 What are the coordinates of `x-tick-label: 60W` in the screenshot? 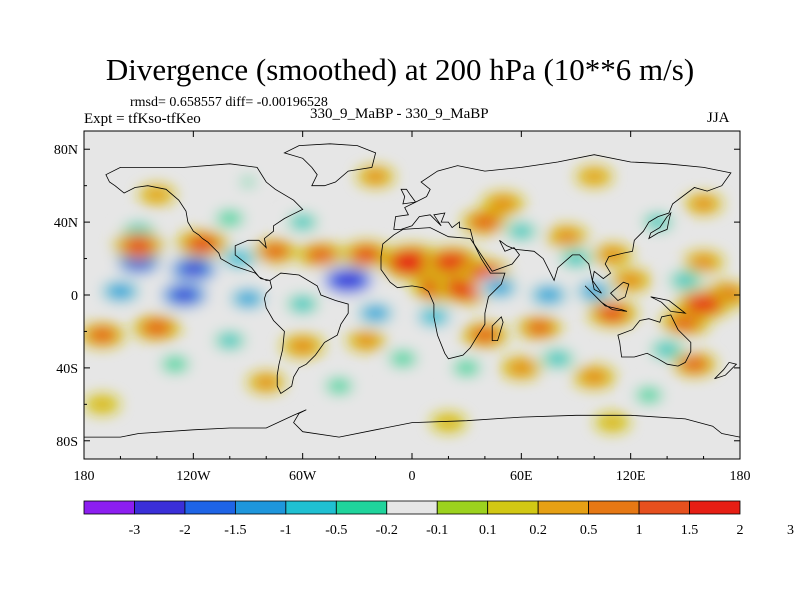 It's located at (303, 476).